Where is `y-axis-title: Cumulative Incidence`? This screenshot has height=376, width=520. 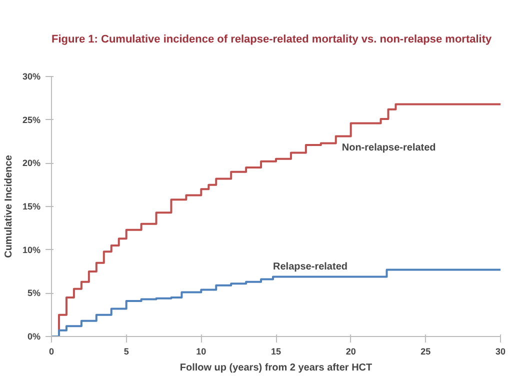 y-axis-title: Cumulative Incidence is located at coordinates (8, 206).